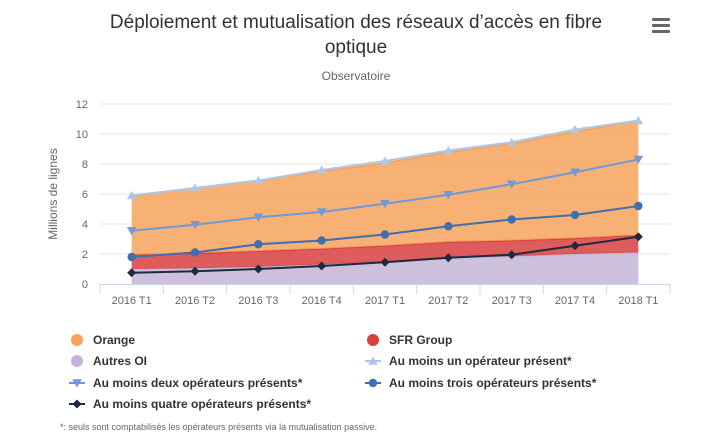 This screenshot has height=437, width=712. I want to click on legend-label: Au moins deux opérateurs présents*, so click(198, 383).